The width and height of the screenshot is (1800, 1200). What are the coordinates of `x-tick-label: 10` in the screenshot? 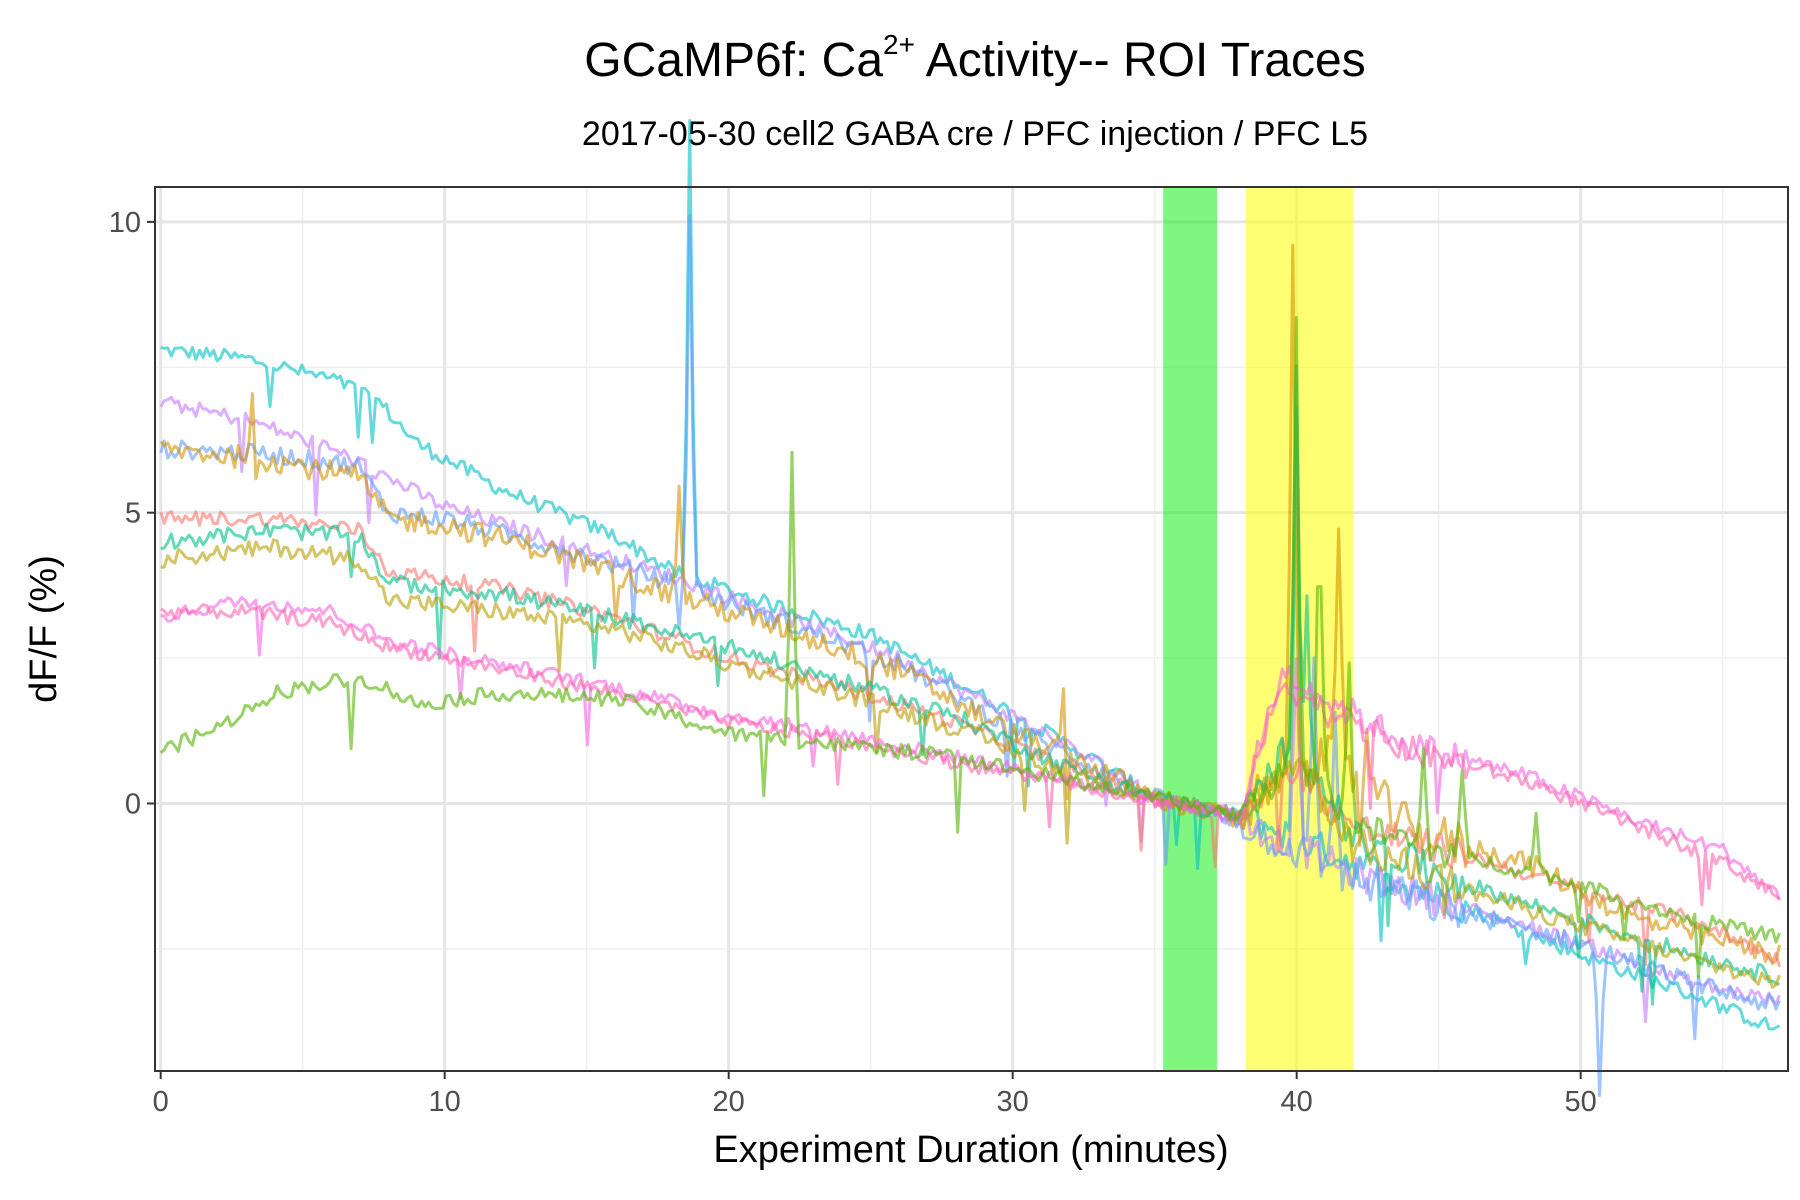 It's located at (445, 1102).